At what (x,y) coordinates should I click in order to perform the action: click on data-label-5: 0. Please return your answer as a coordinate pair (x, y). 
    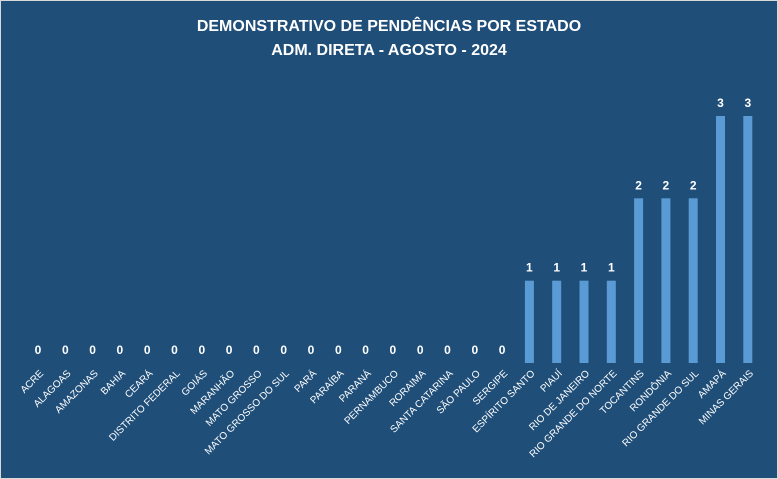
    Looking at the image, I should click on (174, 350).